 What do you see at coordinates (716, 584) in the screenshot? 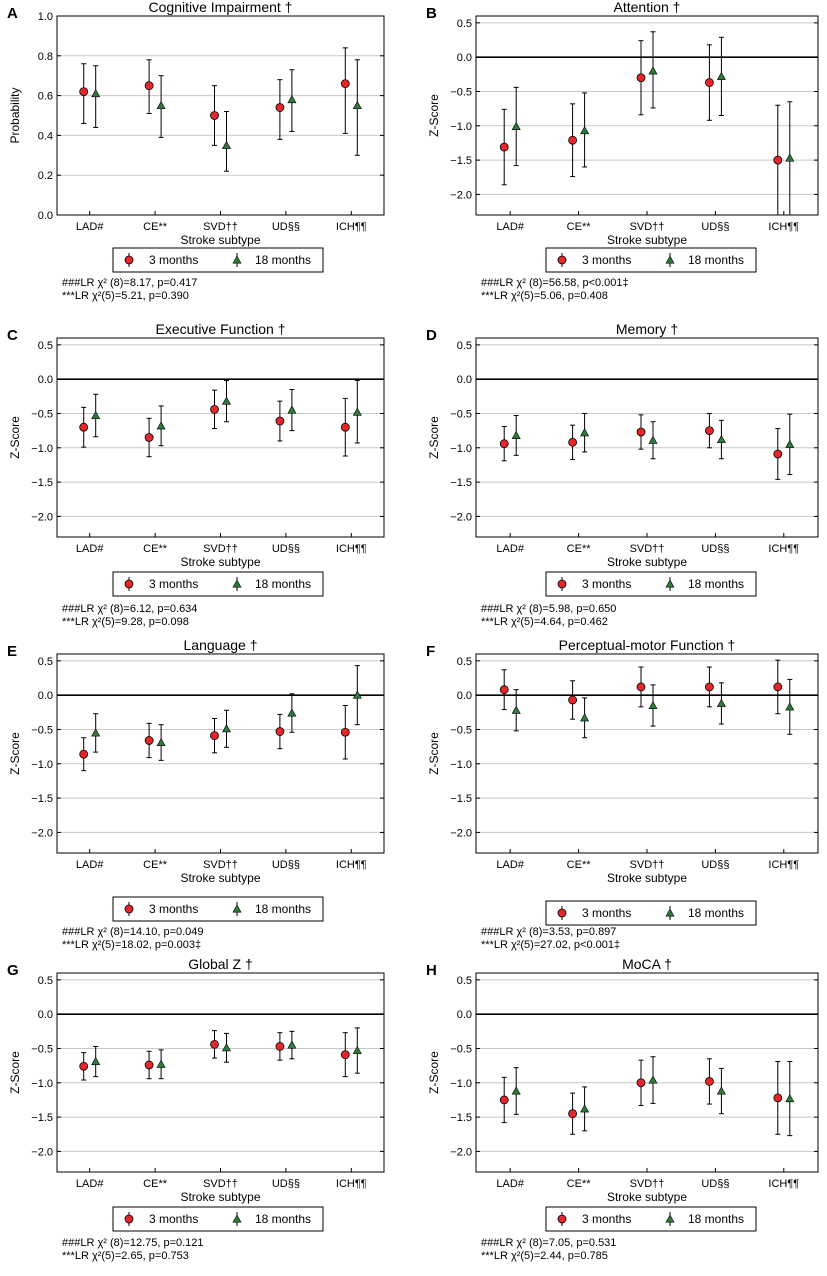
I see `legend-label-18-months: 18 months` at bounding box center [716, 584].